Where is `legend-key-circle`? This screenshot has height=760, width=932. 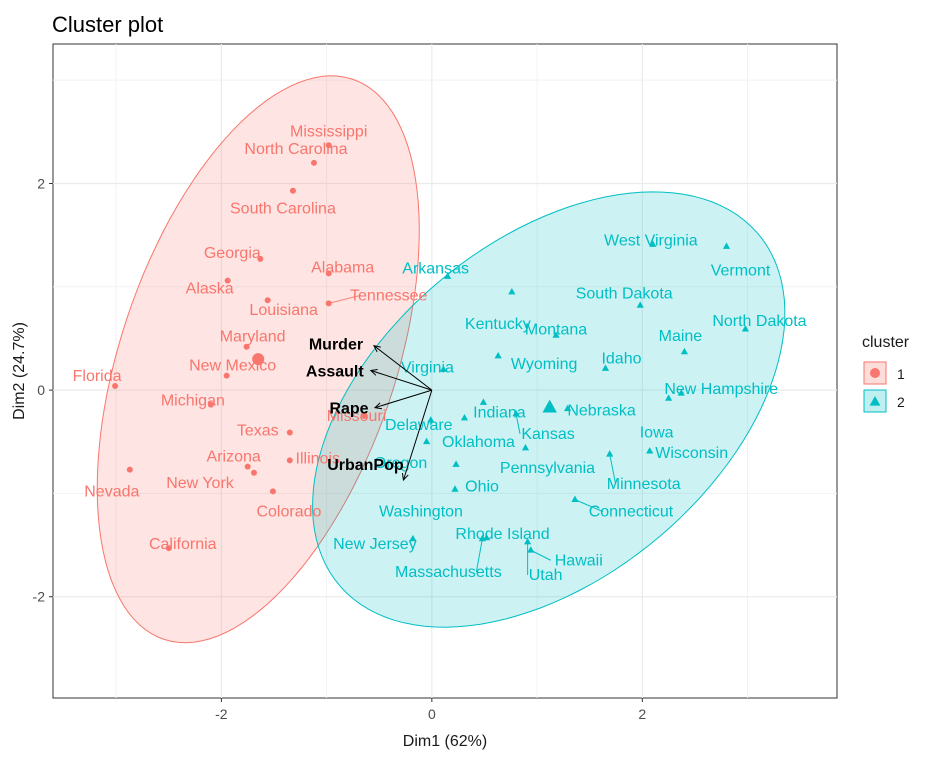
legend-key-circle is located at coordinates (875, 373).